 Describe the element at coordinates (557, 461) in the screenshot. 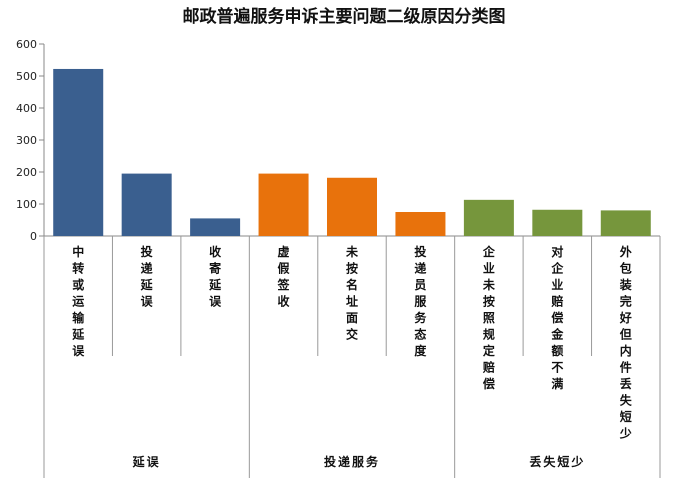

I see `group-label: 丢失短少` at that location.